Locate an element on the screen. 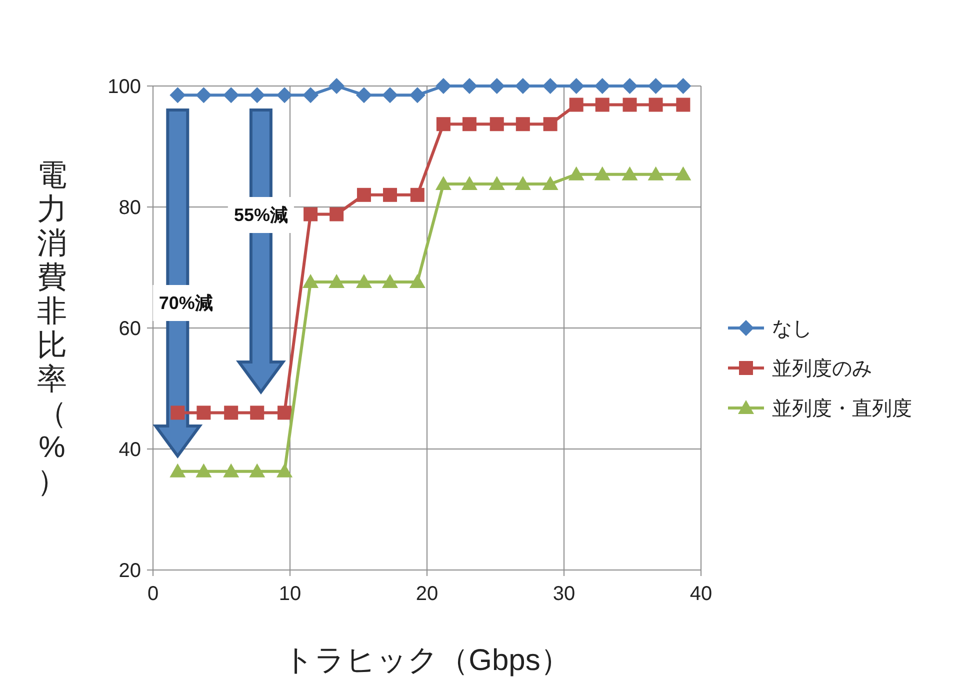 The height and width of the screenshot is (688, 967). text: 電力消費非比率（%） is located at coordinates (52, 328).